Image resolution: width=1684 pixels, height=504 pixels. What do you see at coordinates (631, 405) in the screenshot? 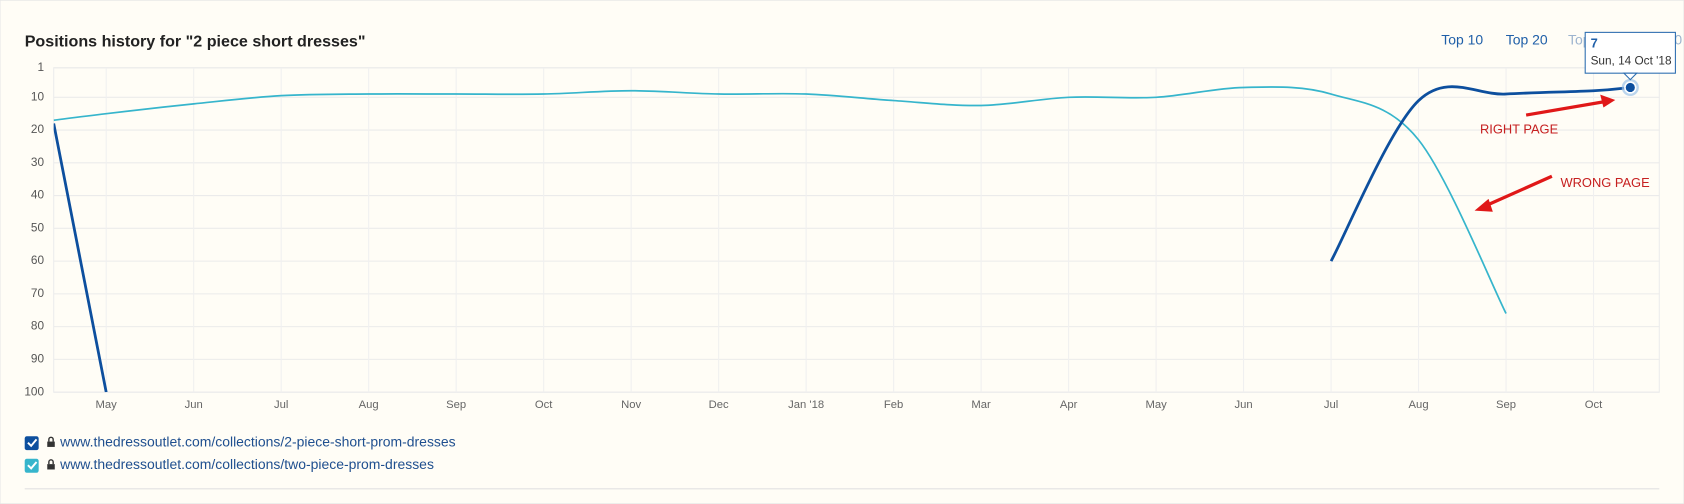
I see `x-tick-label: Nov` at bounding box center [631, 405].